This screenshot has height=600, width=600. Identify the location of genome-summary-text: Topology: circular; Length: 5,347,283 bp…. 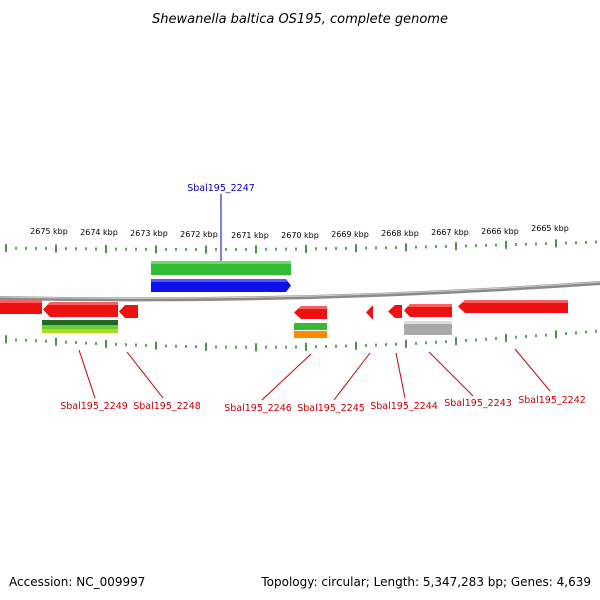
(425, 582).